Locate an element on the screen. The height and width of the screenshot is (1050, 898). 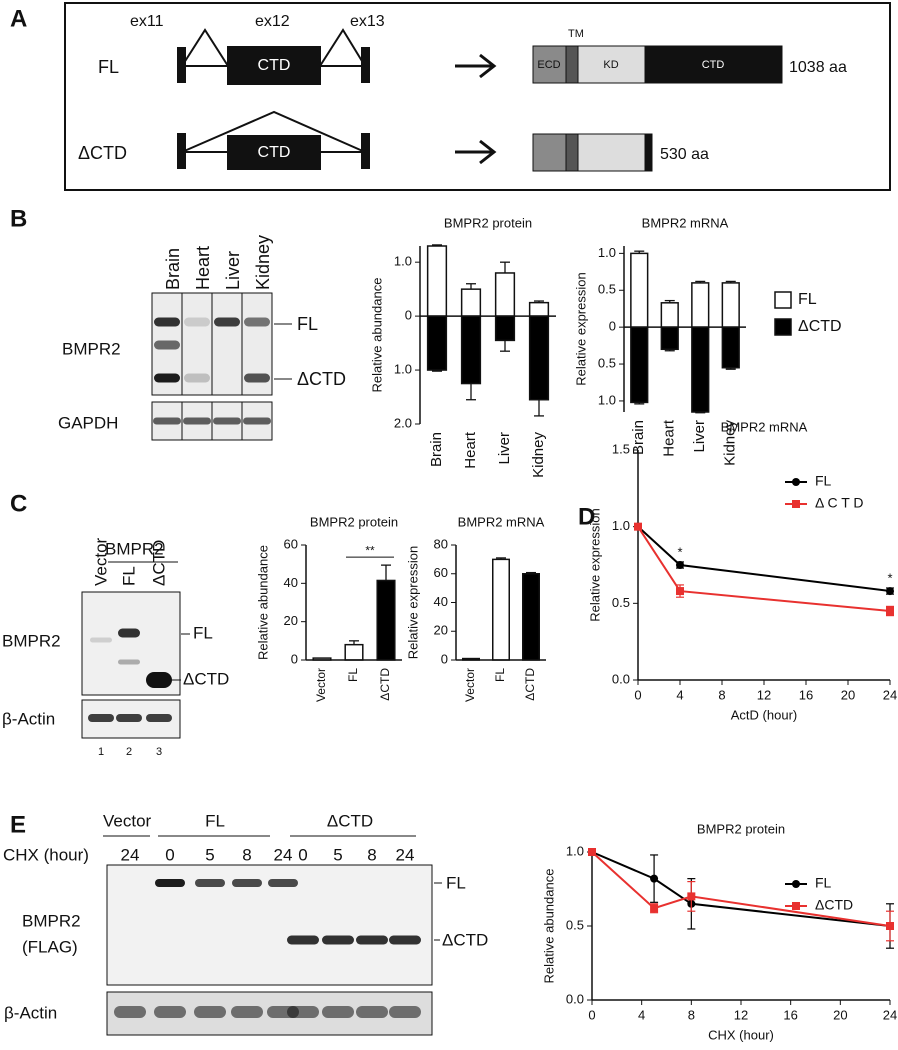
x-tick-label: 16 is located at coordinates (790, 1014).